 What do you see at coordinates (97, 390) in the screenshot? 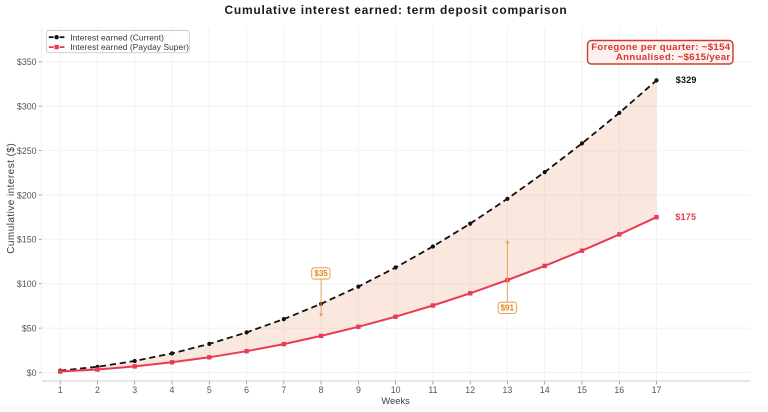
I see `svg-text: 2` at bounding box center [97, 390].